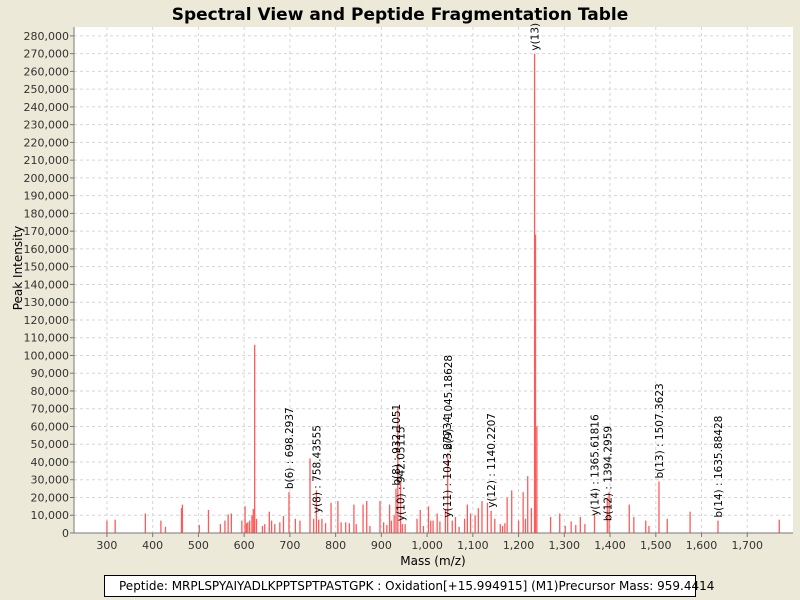 The height and width of the screenshot is (600, 800). Describe the element at coordinates (47, 231) in the screenshot. I see `y-tick-label: 170,000` at that location.